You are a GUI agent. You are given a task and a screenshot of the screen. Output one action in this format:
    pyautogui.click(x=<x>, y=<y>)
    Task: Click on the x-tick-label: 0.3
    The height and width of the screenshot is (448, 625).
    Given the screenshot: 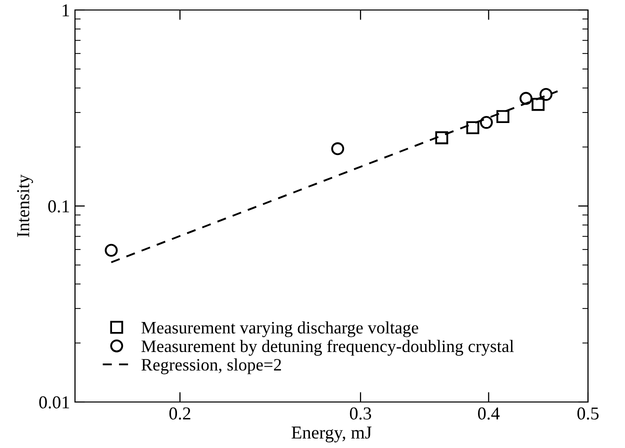 What is the action you would take?
    pyautogui.click(x=361, y=413)
    